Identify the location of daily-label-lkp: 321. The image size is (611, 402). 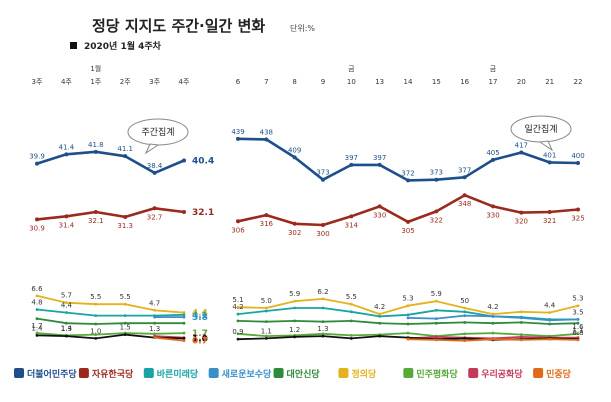
(549, 221).